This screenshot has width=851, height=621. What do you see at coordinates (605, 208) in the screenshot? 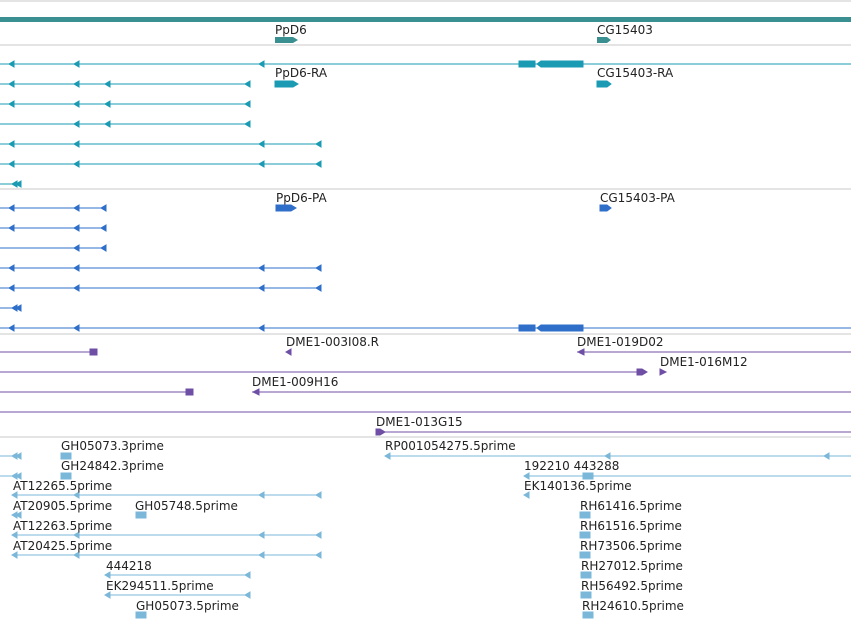
I see `protein-feature-cg15403-pa` at bounding box center [605, 208].